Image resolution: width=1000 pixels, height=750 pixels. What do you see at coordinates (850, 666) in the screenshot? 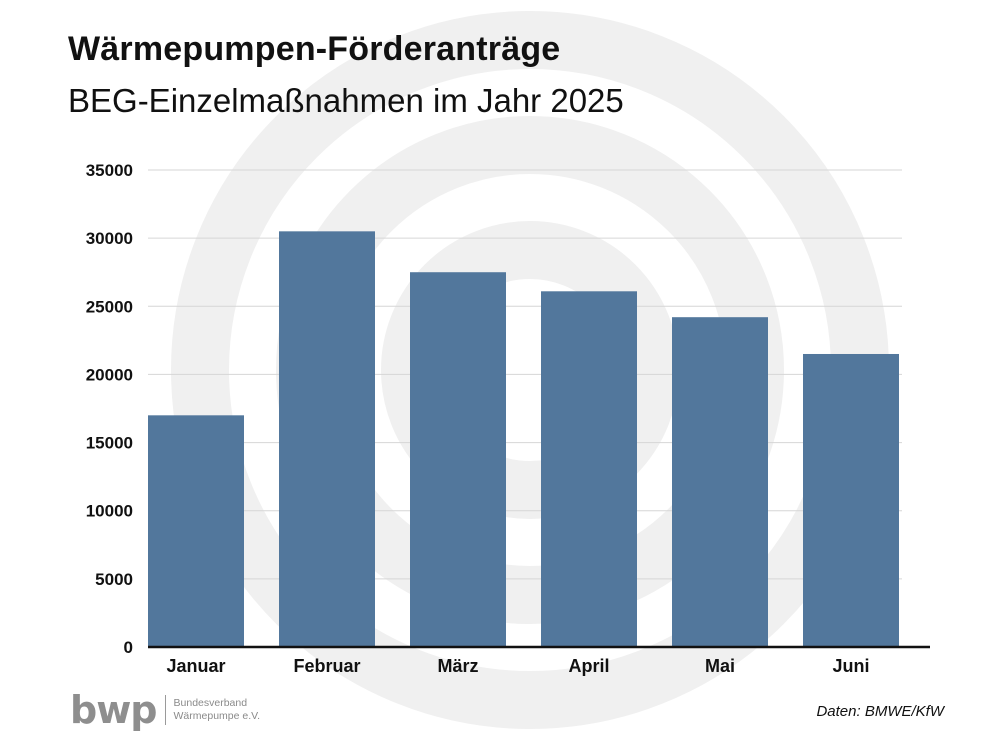
I see `x-tick-label: Juni` at bounding box center [850, 666].